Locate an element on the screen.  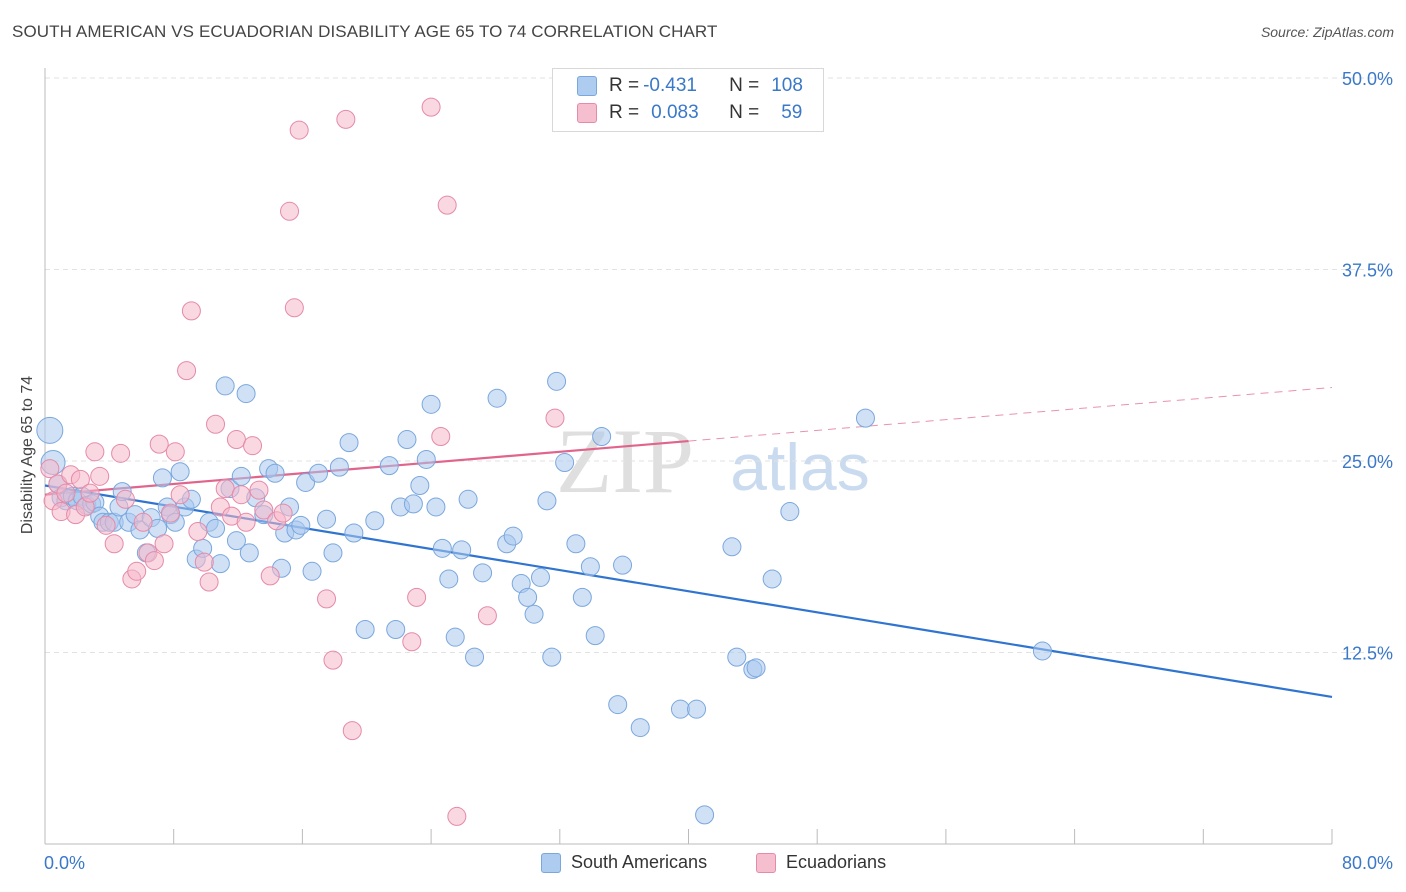
legend-n-label: N = is located at coordinates (744, 85).